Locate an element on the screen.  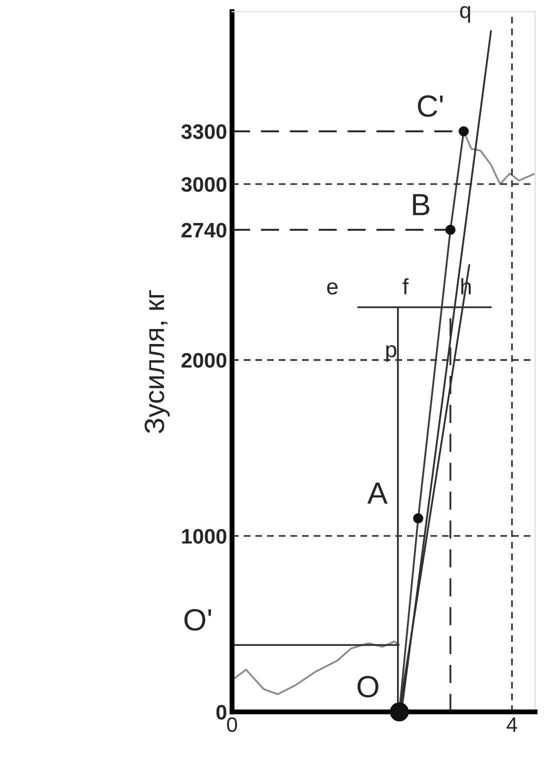
annotation: A is located at coordinates (377, 493).